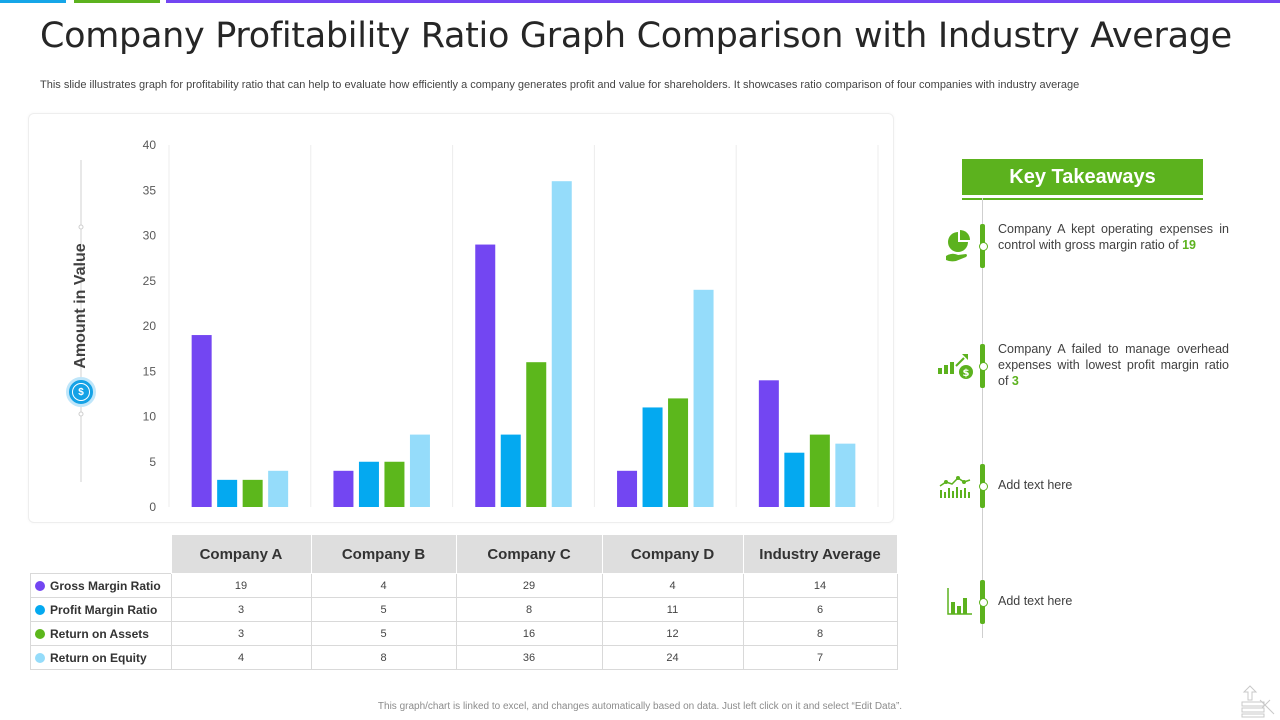  I want to click on y-tick-label: 30, so click(150, 236).